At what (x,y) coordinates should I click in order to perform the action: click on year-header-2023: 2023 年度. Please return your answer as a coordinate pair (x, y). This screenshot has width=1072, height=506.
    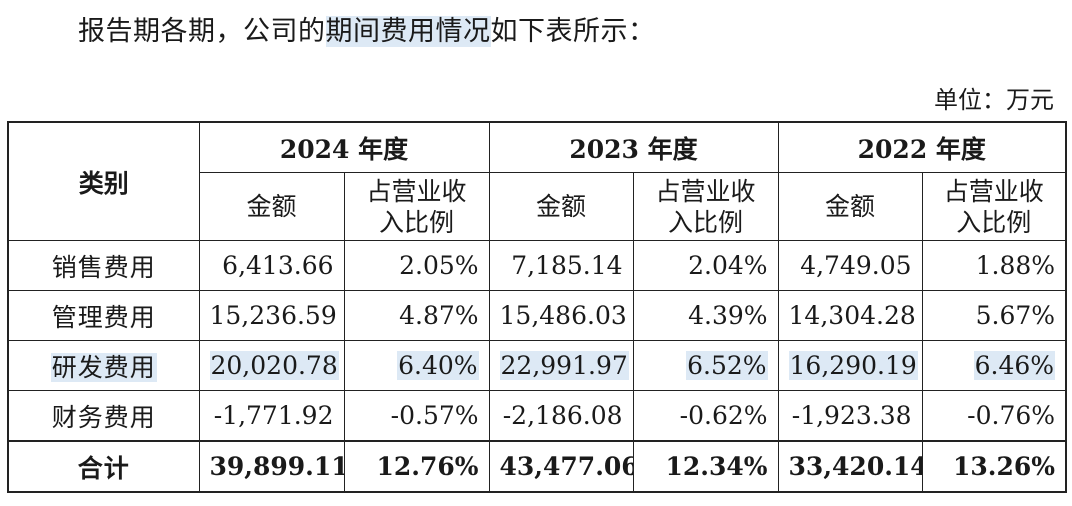
    Looking at the image, I should click on (633, 147).